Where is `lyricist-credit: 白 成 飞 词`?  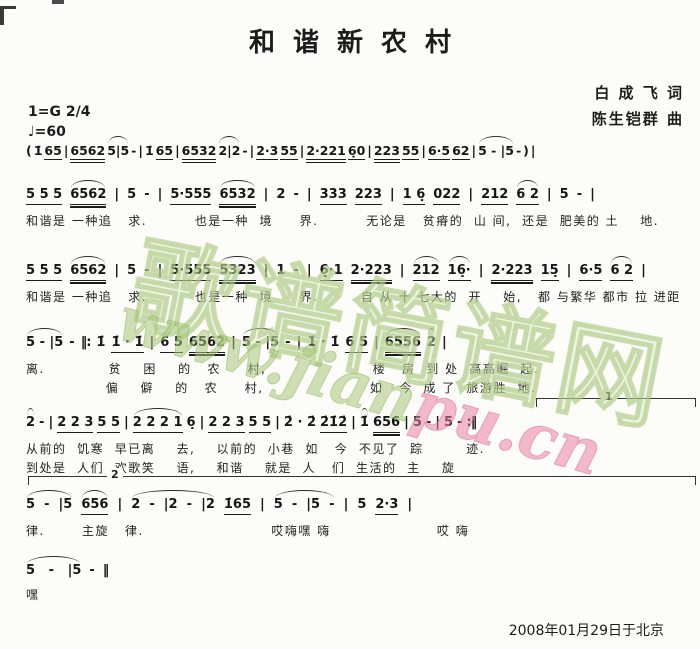 lyricist-credit: 白 成 飞 词 is located at coordinates (639, 93).